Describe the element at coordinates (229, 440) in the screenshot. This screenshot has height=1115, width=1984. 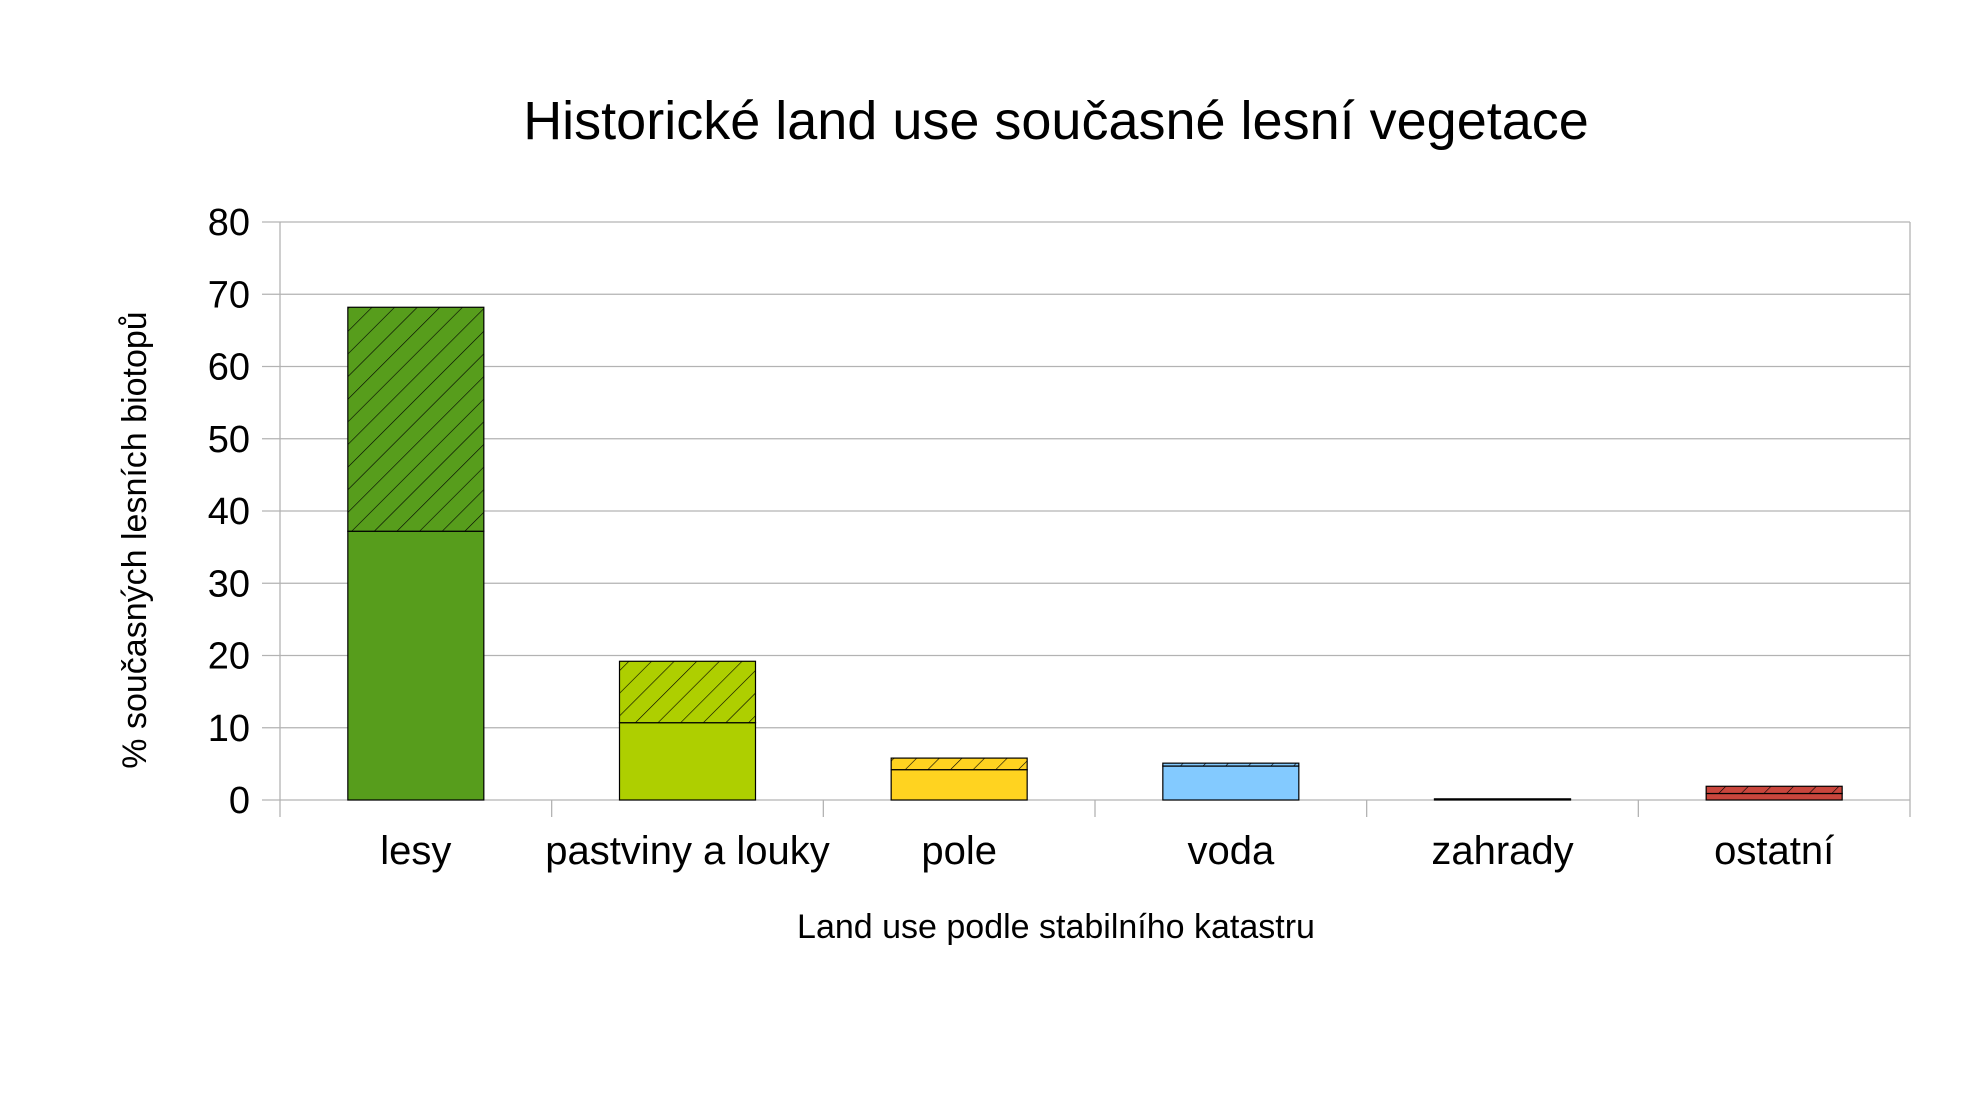
I see `y-tick-label: 50` at that location.